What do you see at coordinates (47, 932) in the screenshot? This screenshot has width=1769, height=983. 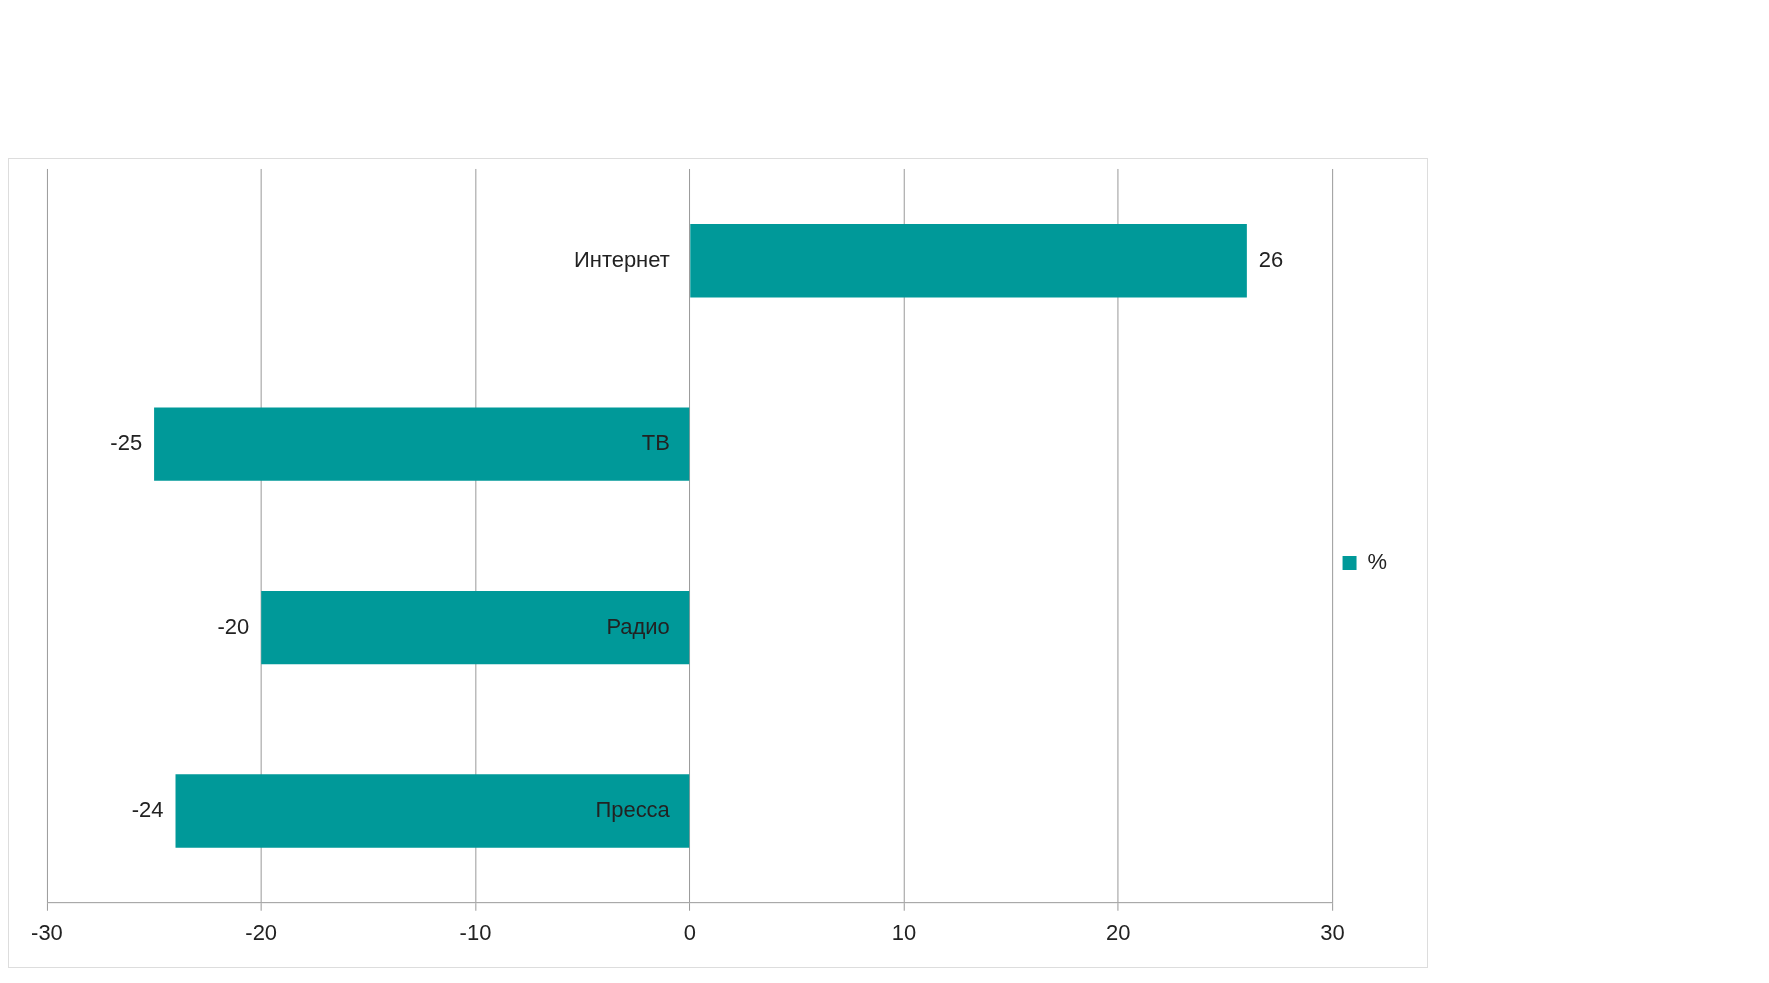 I see `x-tick-label: -30` at bounding box center [47, 932].